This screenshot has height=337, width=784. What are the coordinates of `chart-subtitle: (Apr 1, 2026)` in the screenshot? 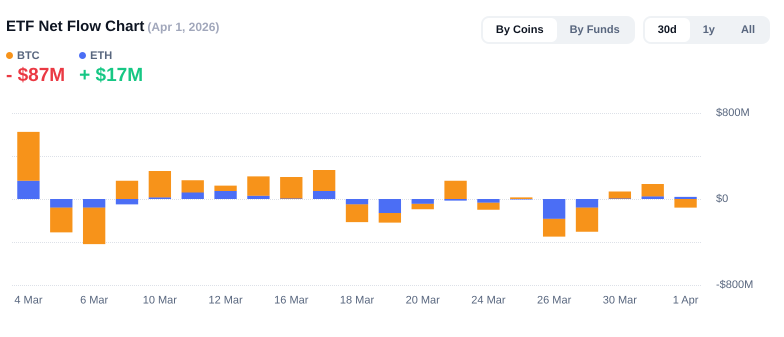 It's located at (183, 27).